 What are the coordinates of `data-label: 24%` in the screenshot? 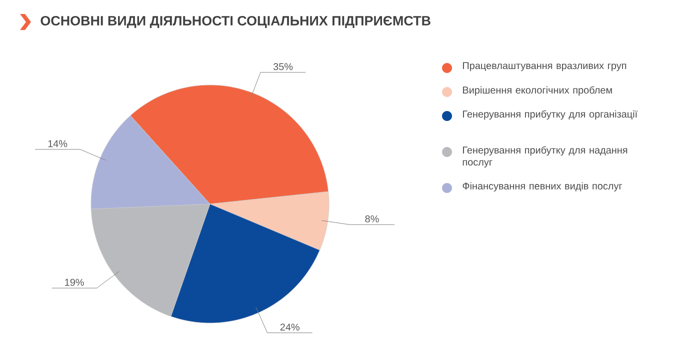 It's located at (290, 327).